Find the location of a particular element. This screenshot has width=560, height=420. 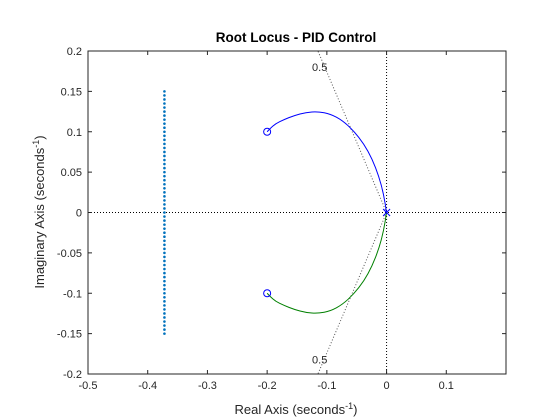

x-tick-label: -0.3 is located at coordinates (207, 386).